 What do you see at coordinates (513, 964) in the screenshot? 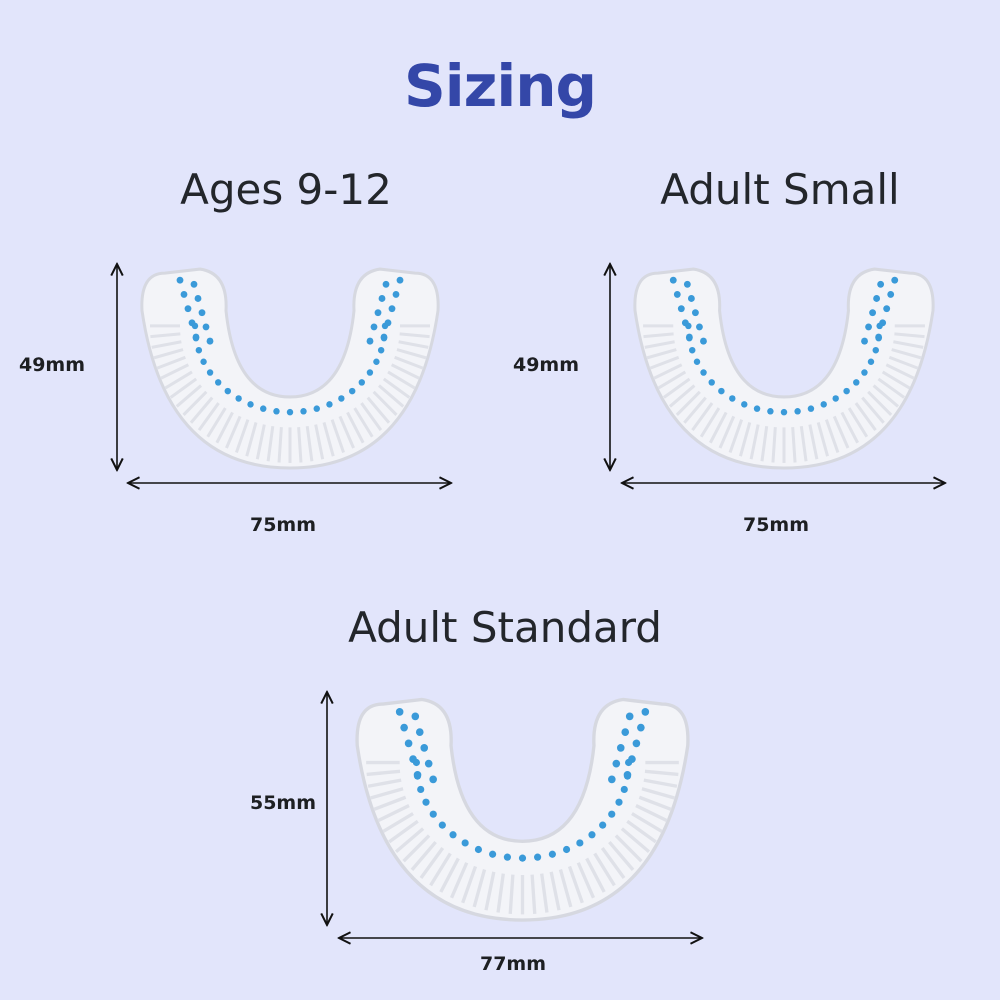
I see `width-label-adult-standard: 77mm` at bounding box center [513, 964].